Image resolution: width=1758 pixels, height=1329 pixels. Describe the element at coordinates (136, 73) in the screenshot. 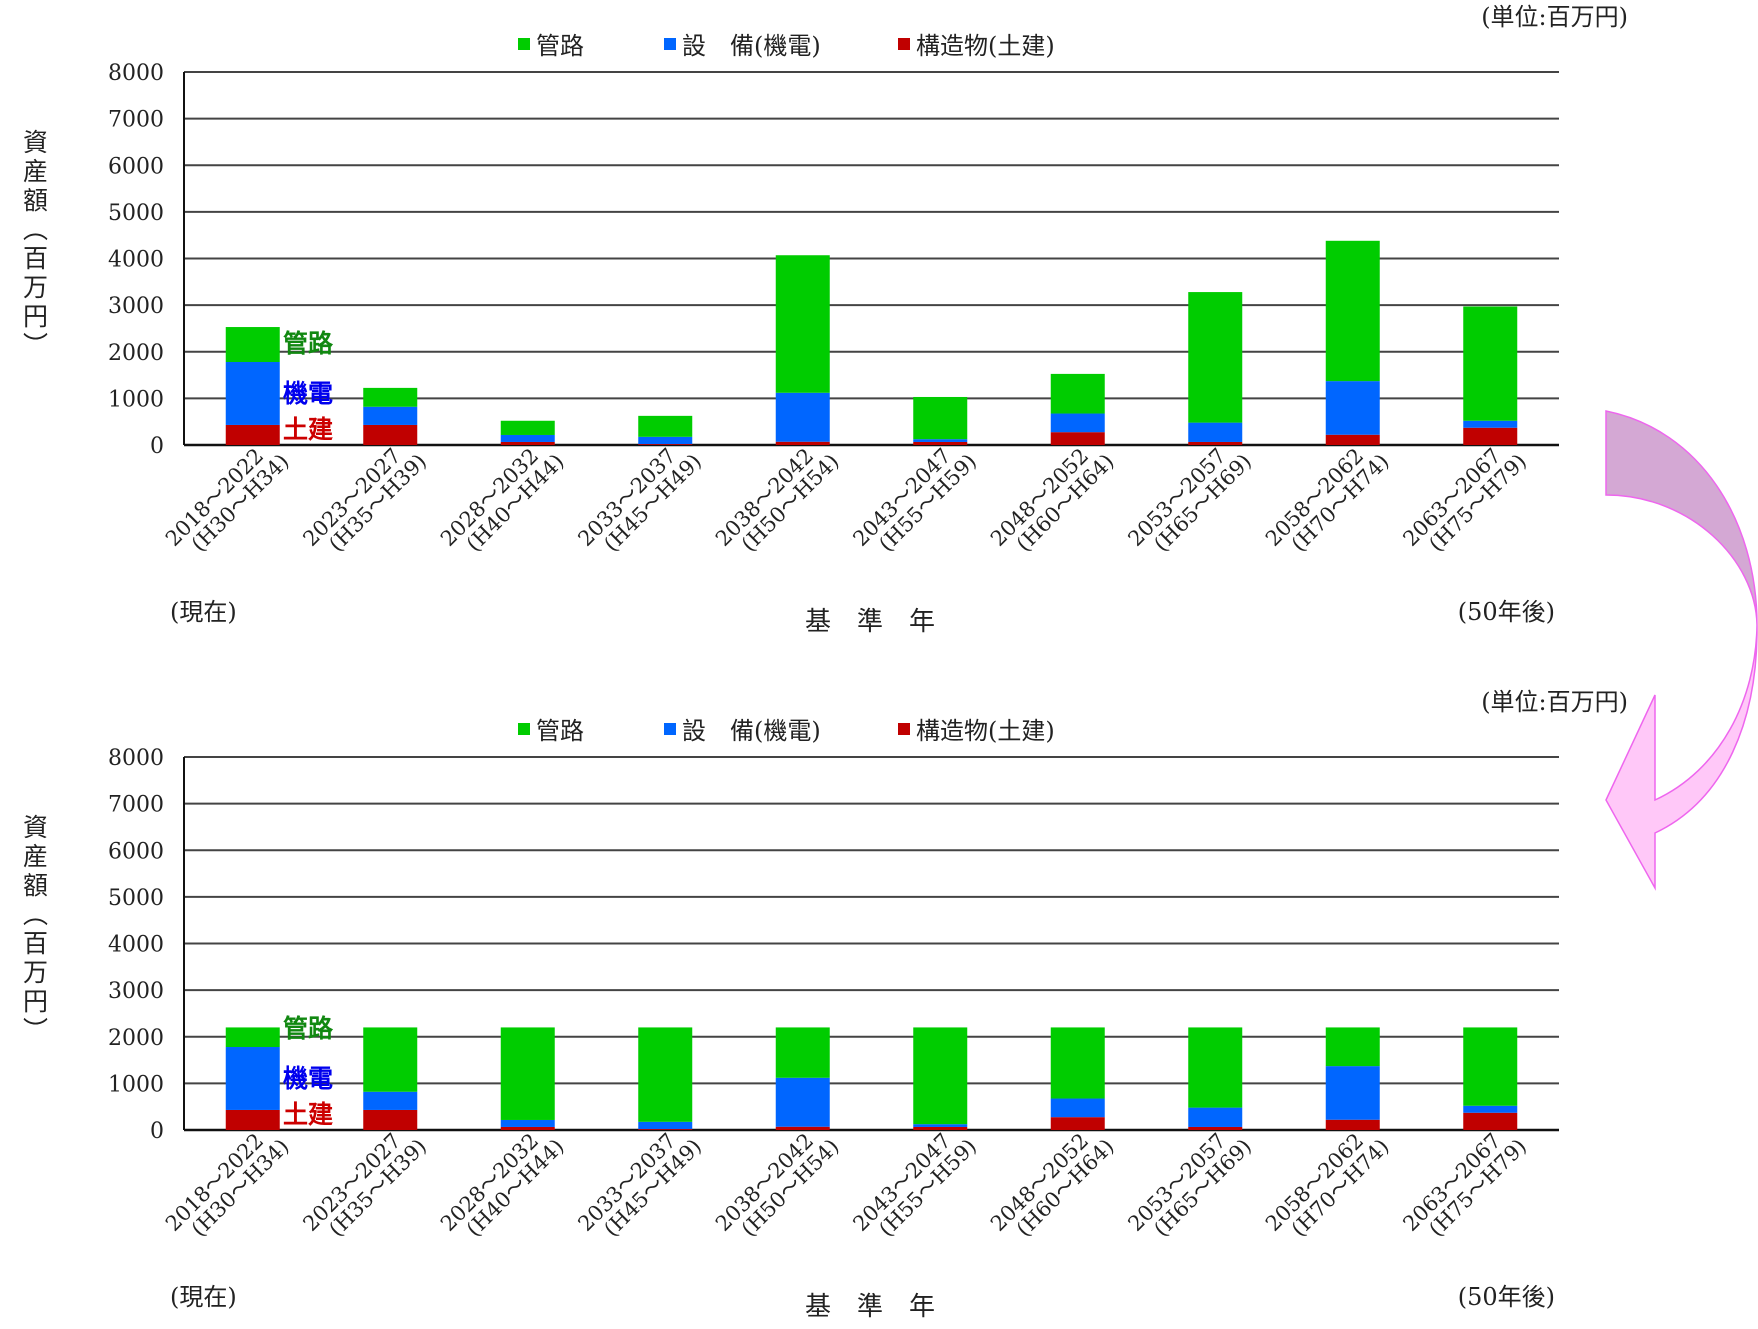

I see `y-tick-label: 8000` at that location.